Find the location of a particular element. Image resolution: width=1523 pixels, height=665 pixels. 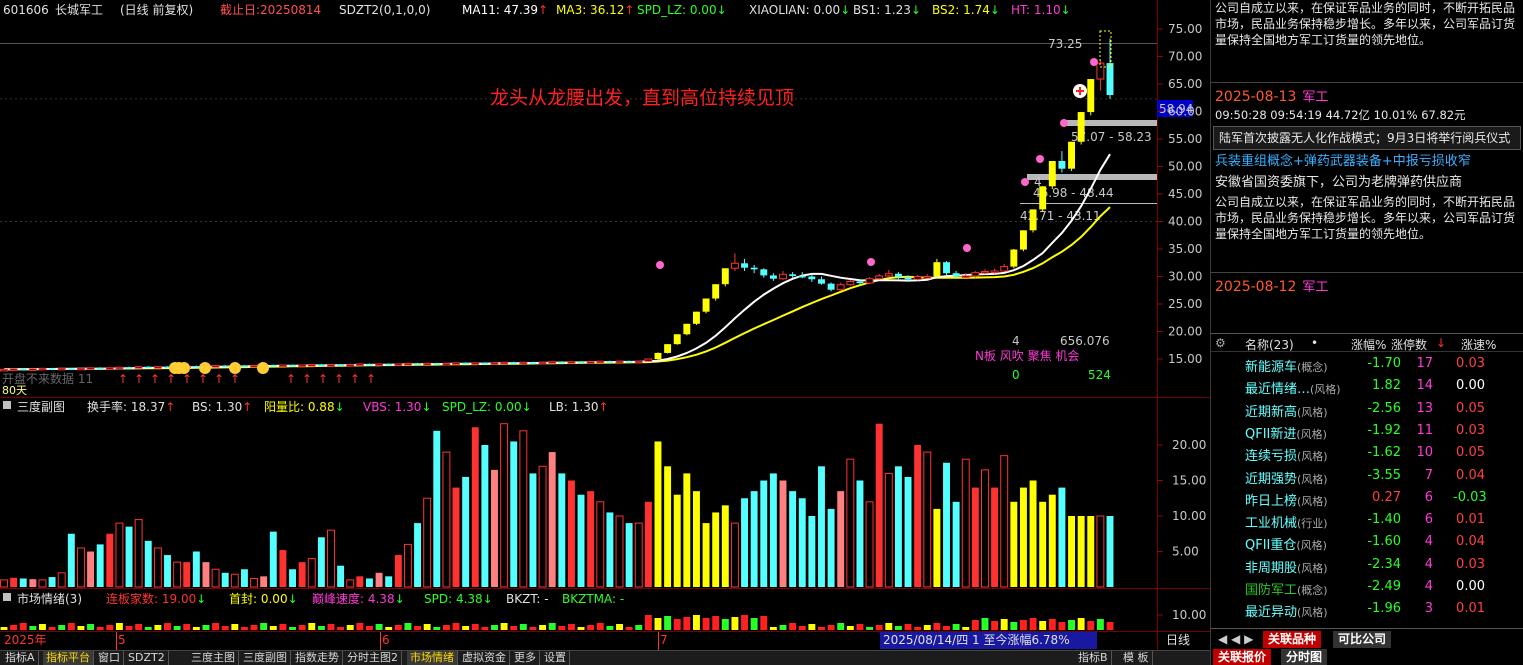

stock-code: 601606 is located at coordinates (26, 10).